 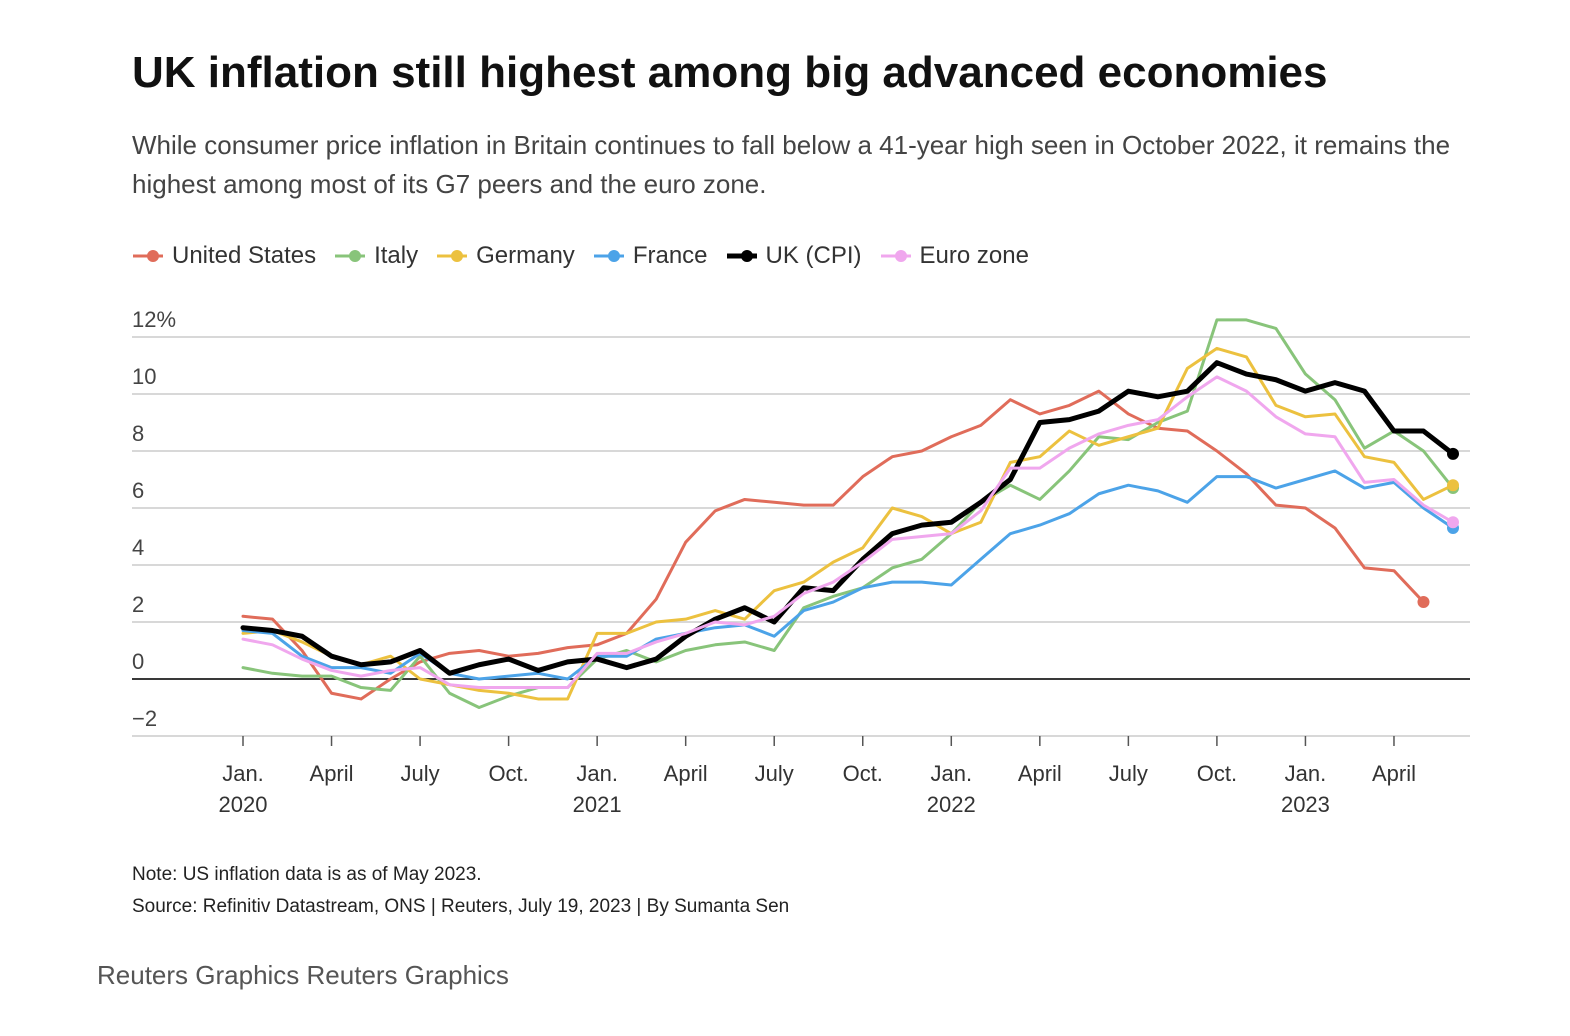 I want to click on y-tick-label: 4, so click(x=138, y=547).